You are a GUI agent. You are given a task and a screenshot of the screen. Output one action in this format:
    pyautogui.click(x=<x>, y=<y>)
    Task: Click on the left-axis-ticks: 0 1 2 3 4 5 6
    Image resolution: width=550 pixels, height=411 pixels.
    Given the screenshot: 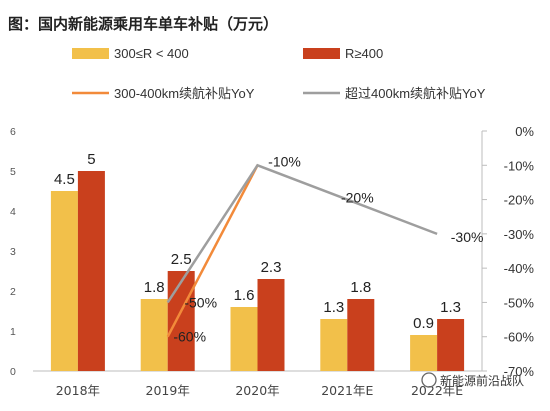 What is the action you would take?
    pyautogui.click(x=13, y=252)
    